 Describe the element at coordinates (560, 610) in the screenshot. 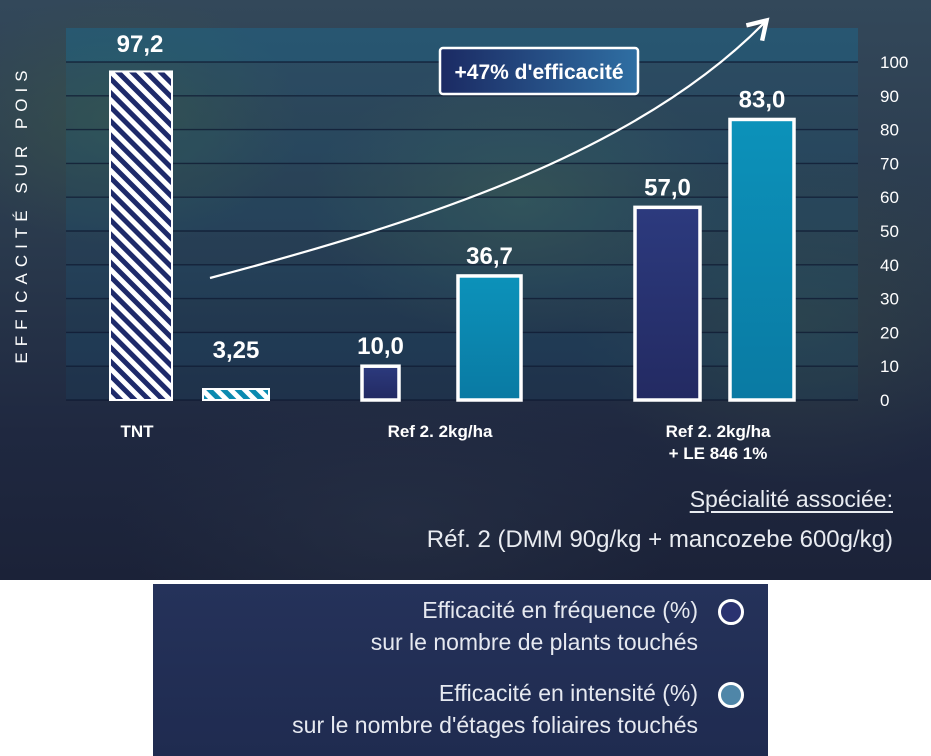

I see `legend-frequency-line1: Efficacité en fréquence (%)` at that location.